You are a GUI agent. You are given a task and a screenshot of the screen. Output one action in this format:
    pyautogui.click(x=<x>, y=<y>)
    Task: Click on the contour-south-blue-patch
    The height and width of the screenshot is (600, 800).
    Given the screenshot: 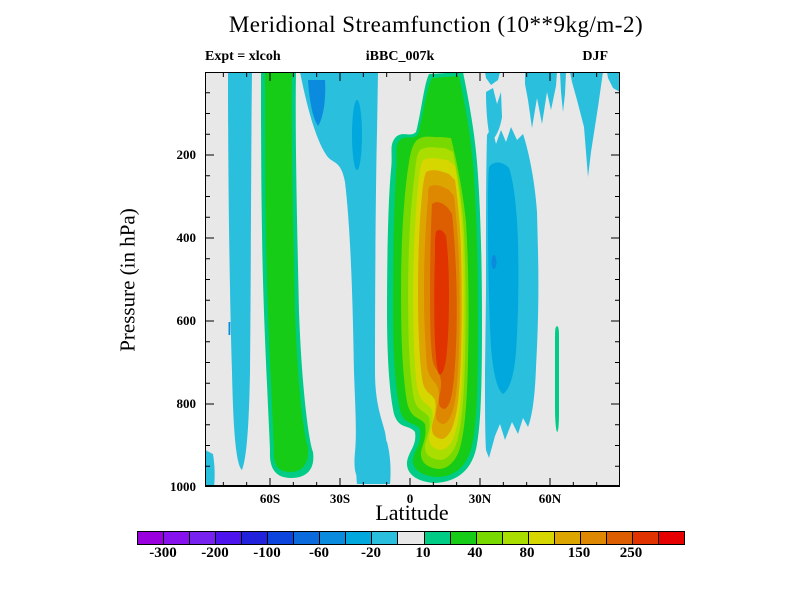 What is the action you would take?
    pyautogui.click(x=317, y=103)
    